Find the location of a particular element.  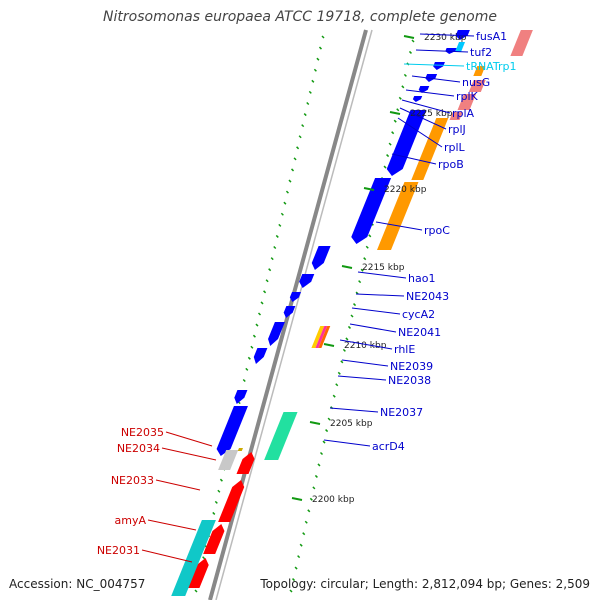

gene-label-nusG: nusG is located at coordinates (476, 82).